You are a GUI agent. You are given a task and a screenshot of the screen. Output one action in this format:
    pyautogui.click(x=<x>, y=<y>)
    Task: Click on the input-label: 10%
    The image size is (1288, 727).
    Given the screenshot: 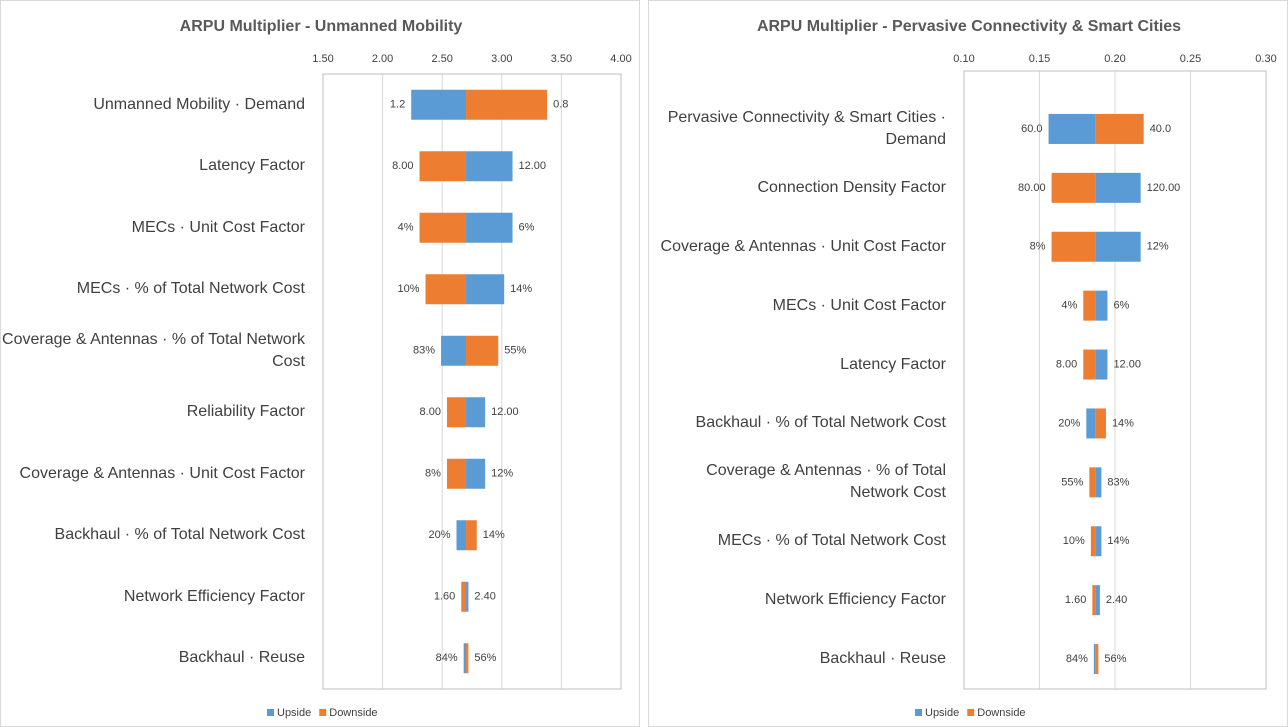 What is the action you would take?
    pyautogui.click(x=408, y=289)
    